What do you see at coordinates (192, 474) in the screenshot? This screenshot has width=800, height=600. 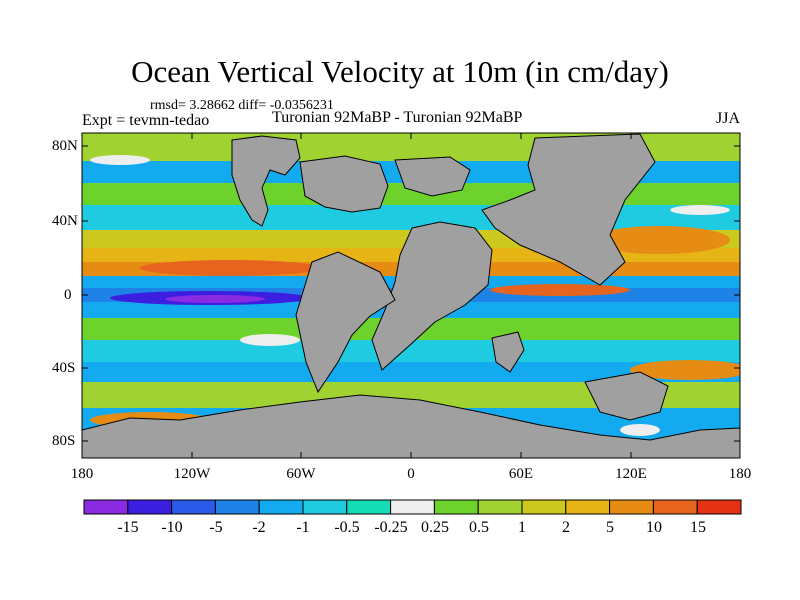 I see `lon-label-120w: 120W` at bounding box center [192, 474].